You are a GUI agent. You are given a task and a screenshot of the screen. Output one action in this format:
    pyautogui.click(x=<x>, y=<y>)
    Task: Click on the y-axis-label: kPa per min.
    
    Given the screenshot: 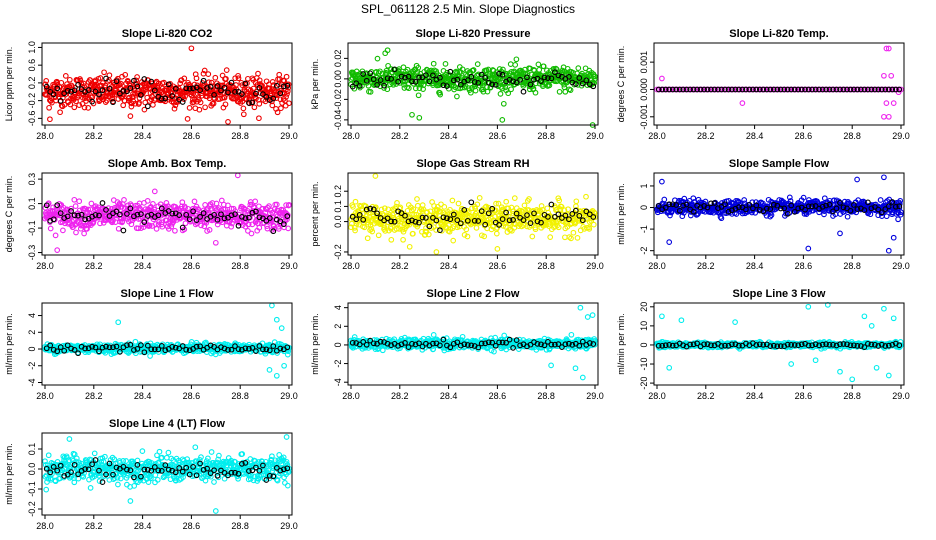 What is the action you would take?
    pyautogui.click(x=315, y=84)
    